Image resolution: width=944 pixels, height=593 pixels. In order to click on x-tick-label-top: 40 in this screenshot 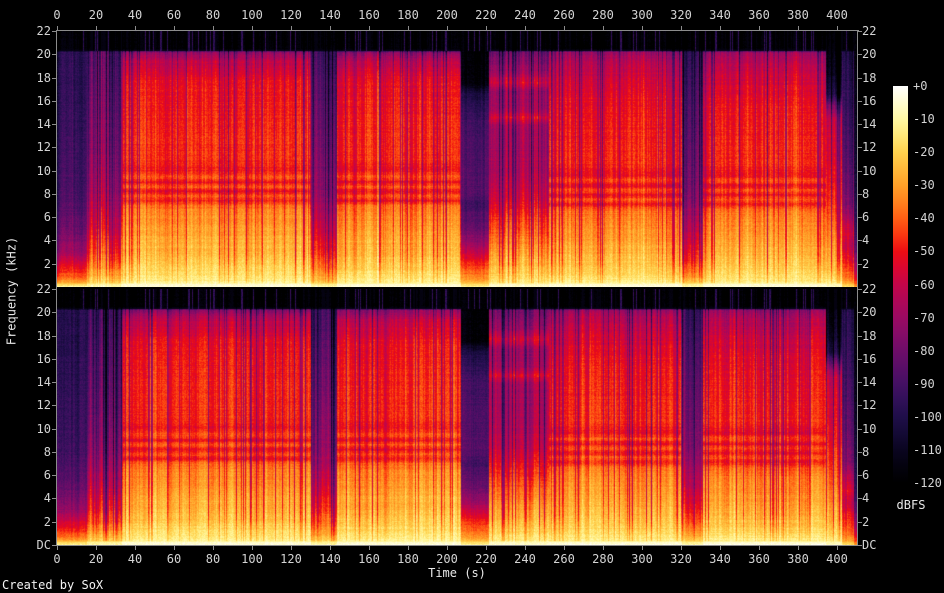, I will do `click(135, 15)`.